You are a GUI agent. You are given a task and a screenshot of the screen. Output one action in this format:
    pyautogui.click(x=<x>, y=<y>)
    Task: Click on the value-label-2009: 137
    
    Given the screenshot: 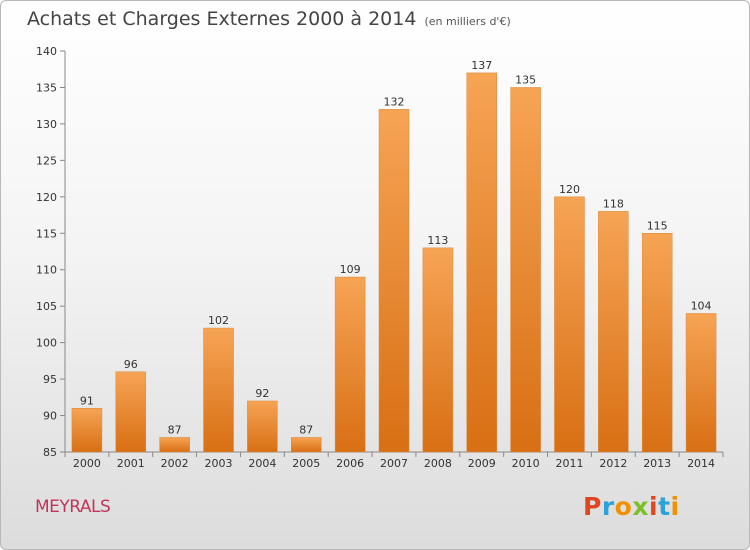 What is the action you would take?
    pyautogui.click(x=481, y=65)
    